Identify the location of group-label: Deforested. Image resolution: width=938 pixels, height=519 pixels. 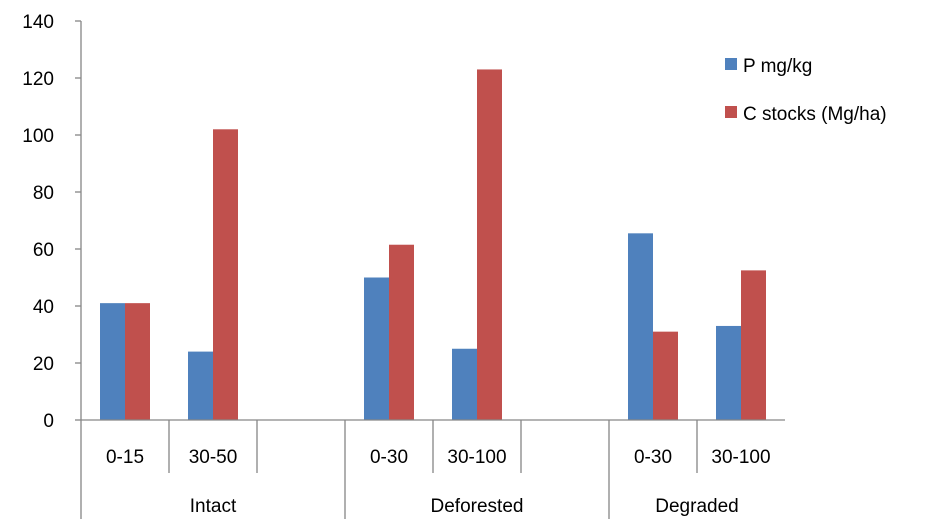
(477, 506).